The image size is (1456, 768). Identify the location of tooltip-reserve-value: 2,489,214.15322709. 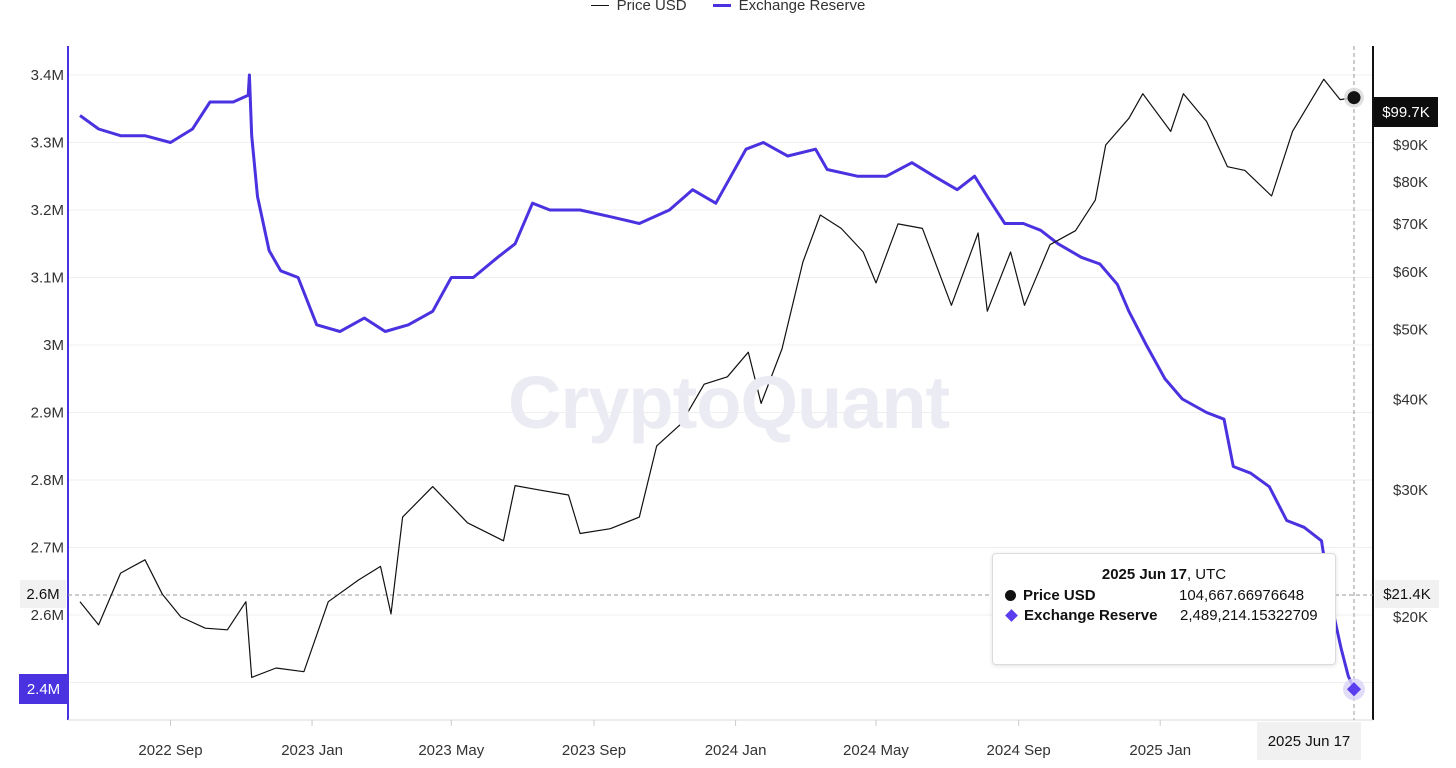
(1249, 615).